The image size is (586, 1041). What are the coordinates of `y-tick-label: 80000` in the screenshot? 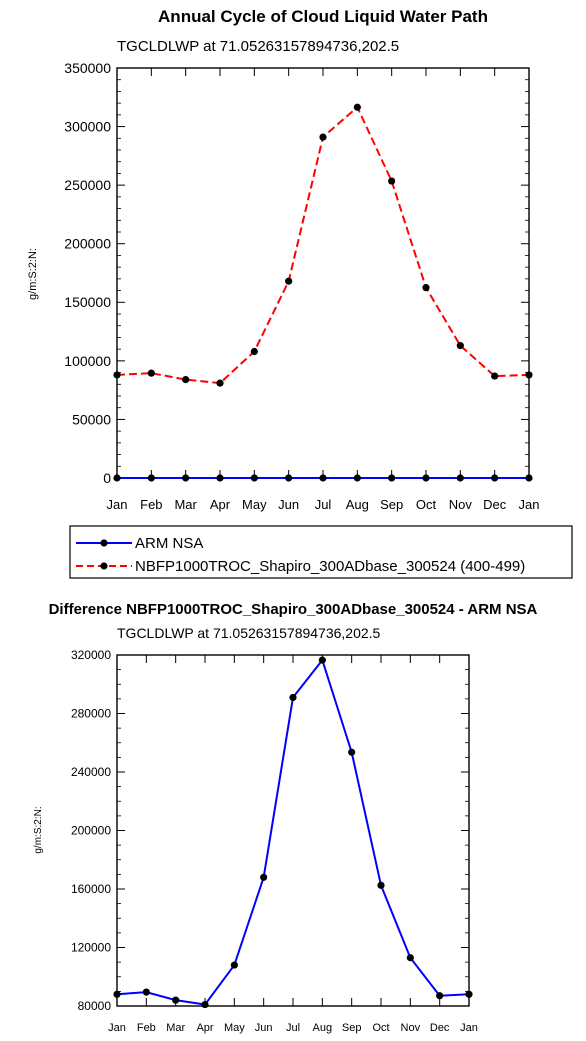 It's located at (95, 1006).